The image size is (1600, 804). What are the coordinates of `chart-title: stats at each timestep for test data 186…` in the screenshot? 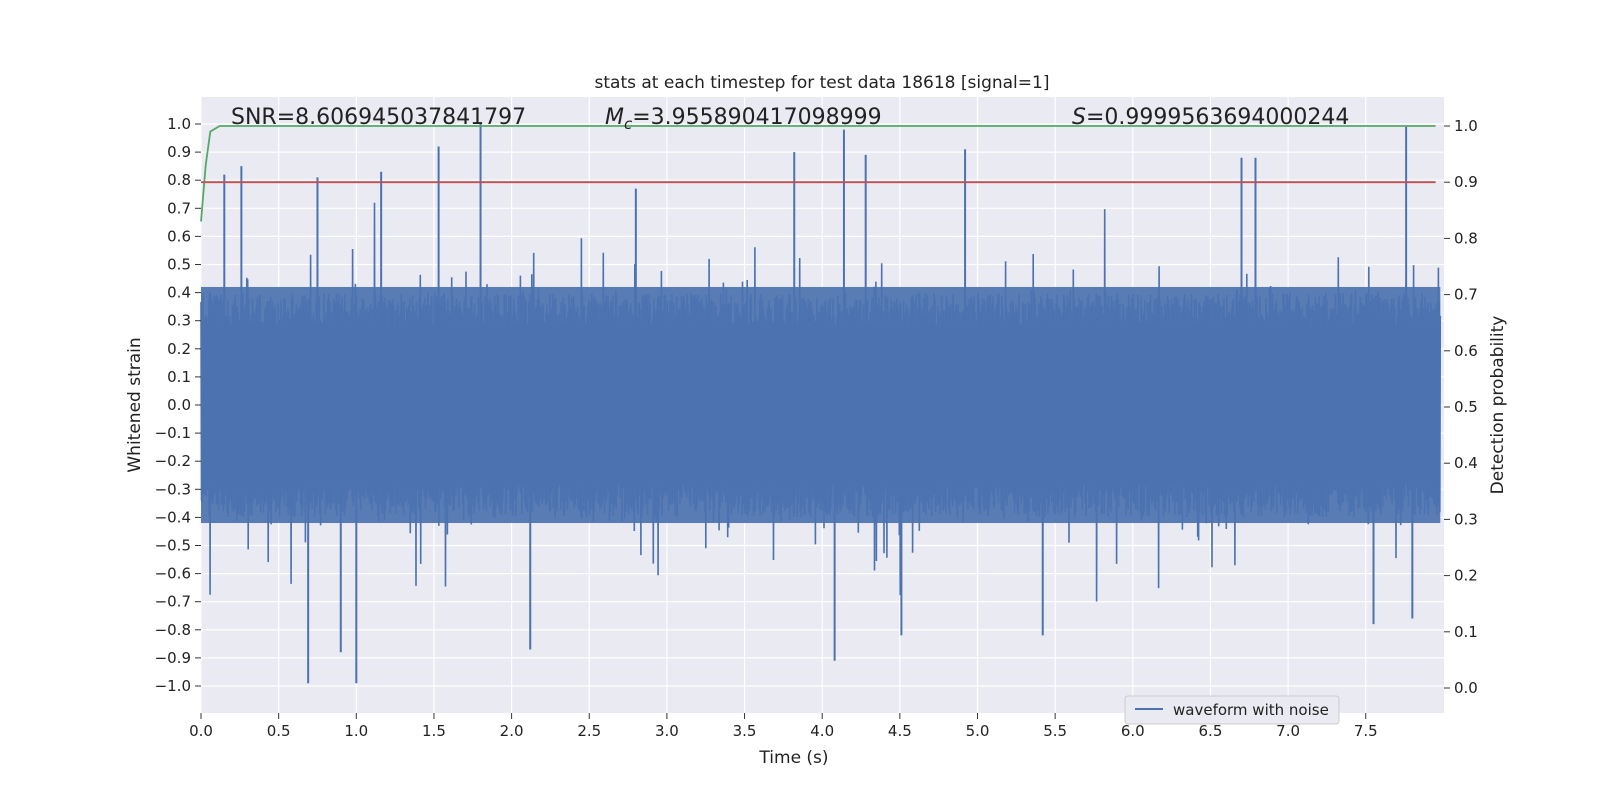 It's located at (822, 83).